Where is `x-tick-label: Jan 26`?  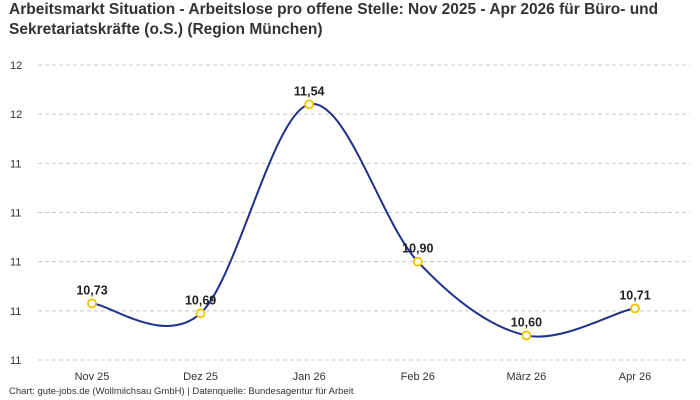
x-tick-label: Jan 26 is located at coordinates (309, 377).